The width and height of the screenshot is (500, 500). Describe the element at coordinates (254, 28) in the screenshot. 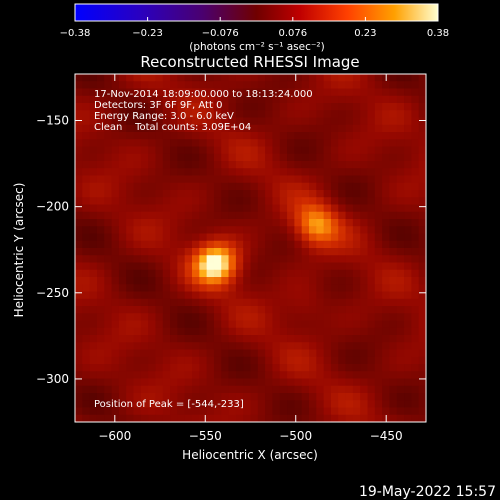

I see `colorbar-ticks: −0.38 −0.23 −0.076 0.076 0.23 0.38` at that location.